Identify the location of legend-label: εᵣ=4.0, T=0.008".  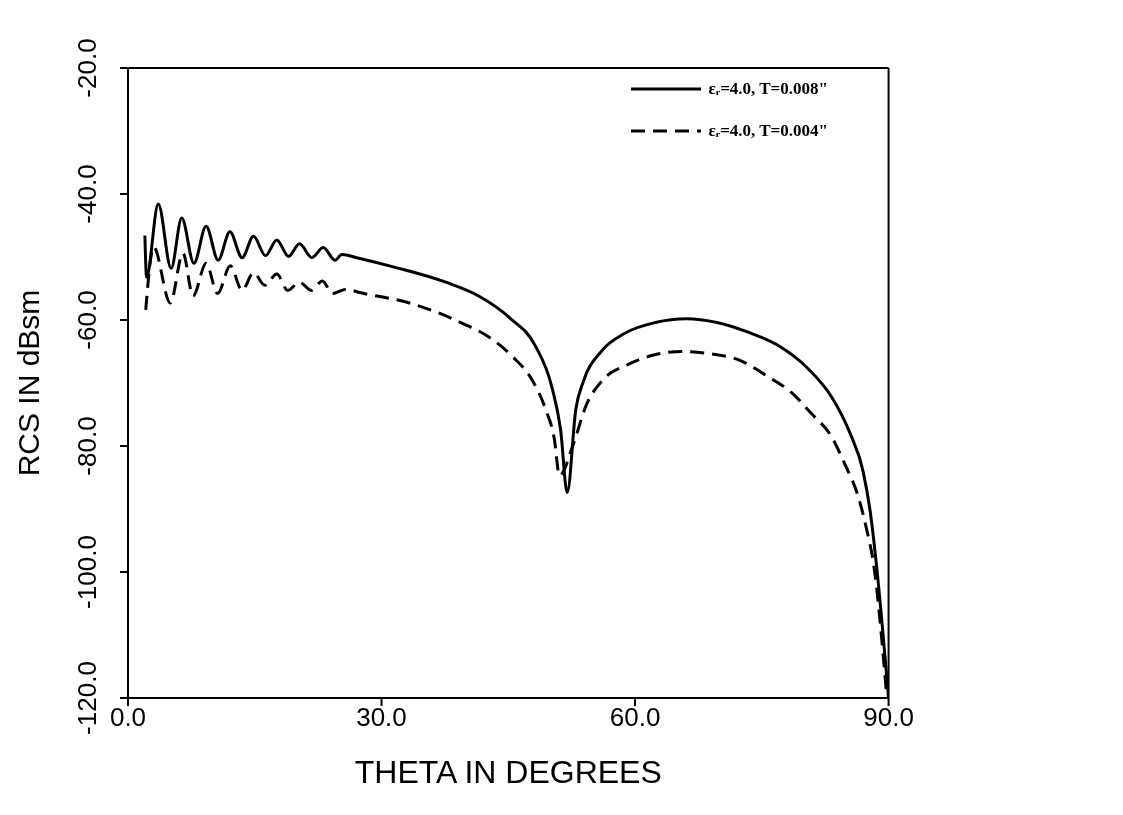
(768, 89).